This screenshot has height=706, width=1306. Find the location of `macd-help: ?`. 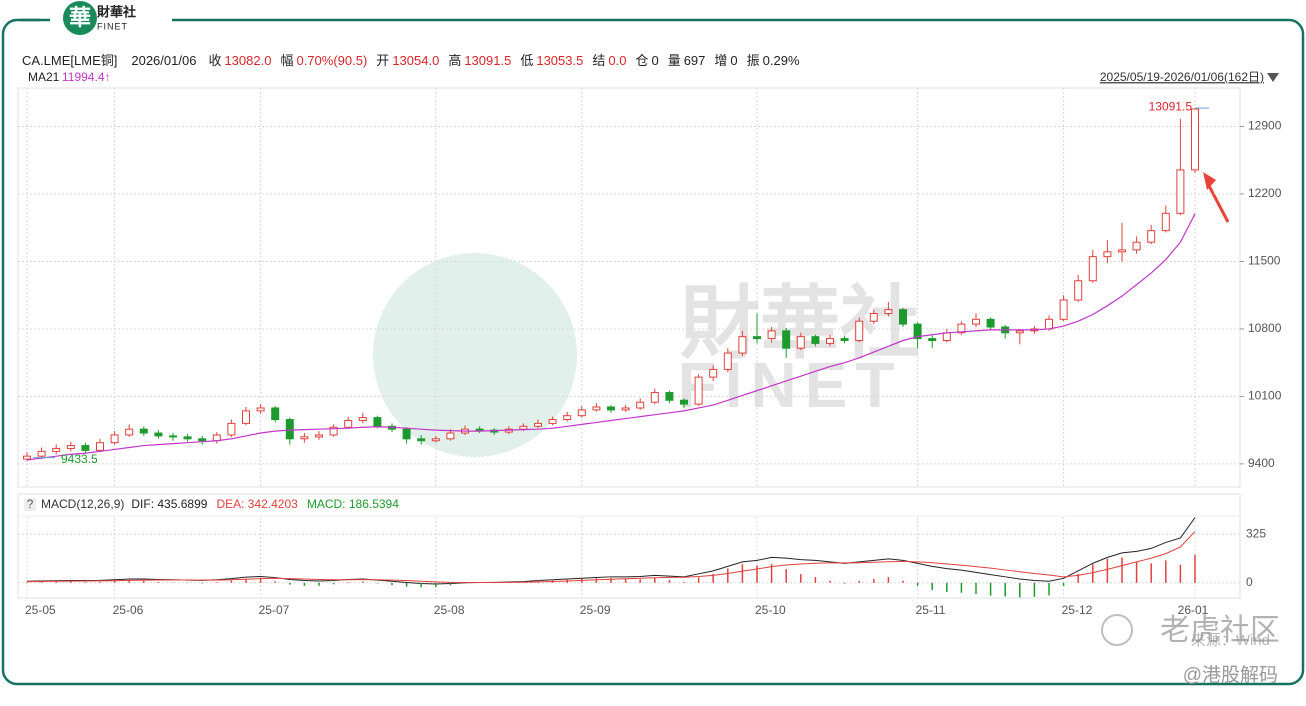

macd-help: ? is located at coordinates (30, 504).